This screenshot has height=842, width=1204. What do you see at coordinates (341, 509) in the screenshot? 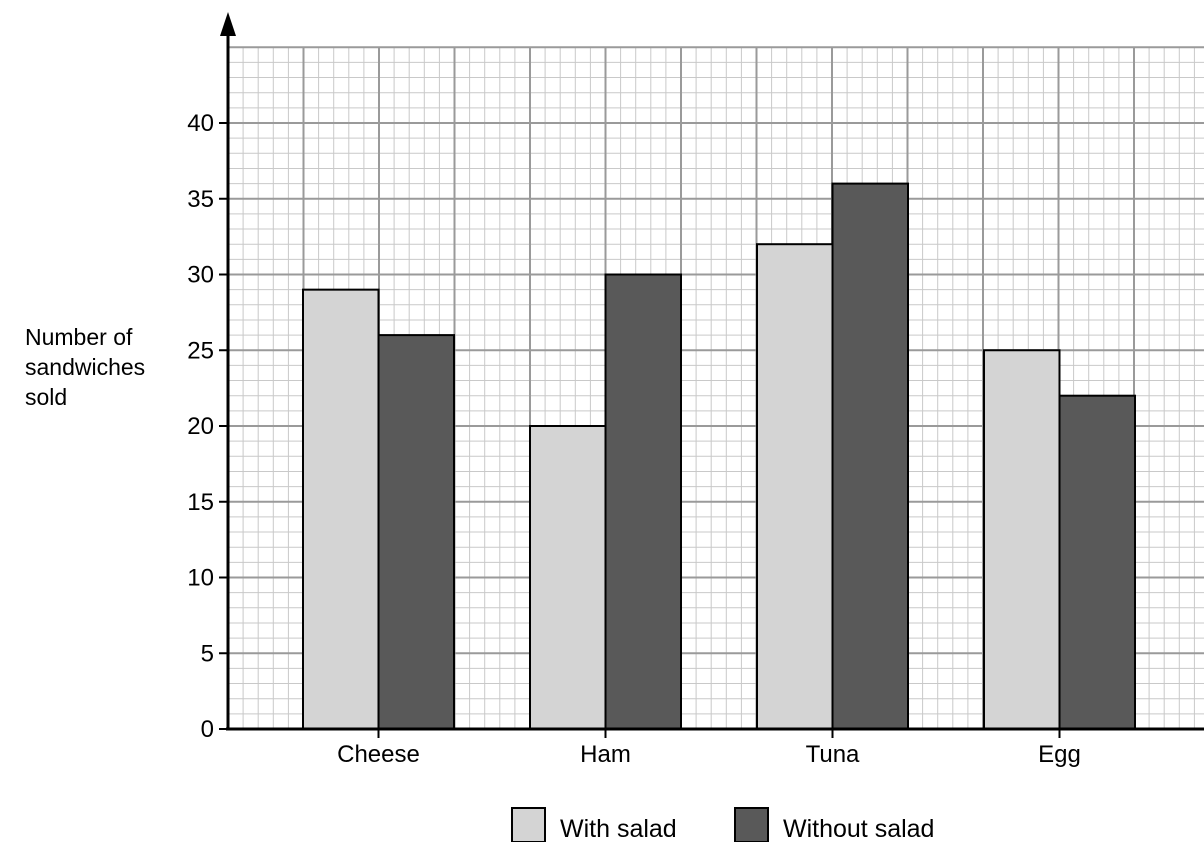
I see `bar-cheese-with-salad` at bounding box center [341, 509].